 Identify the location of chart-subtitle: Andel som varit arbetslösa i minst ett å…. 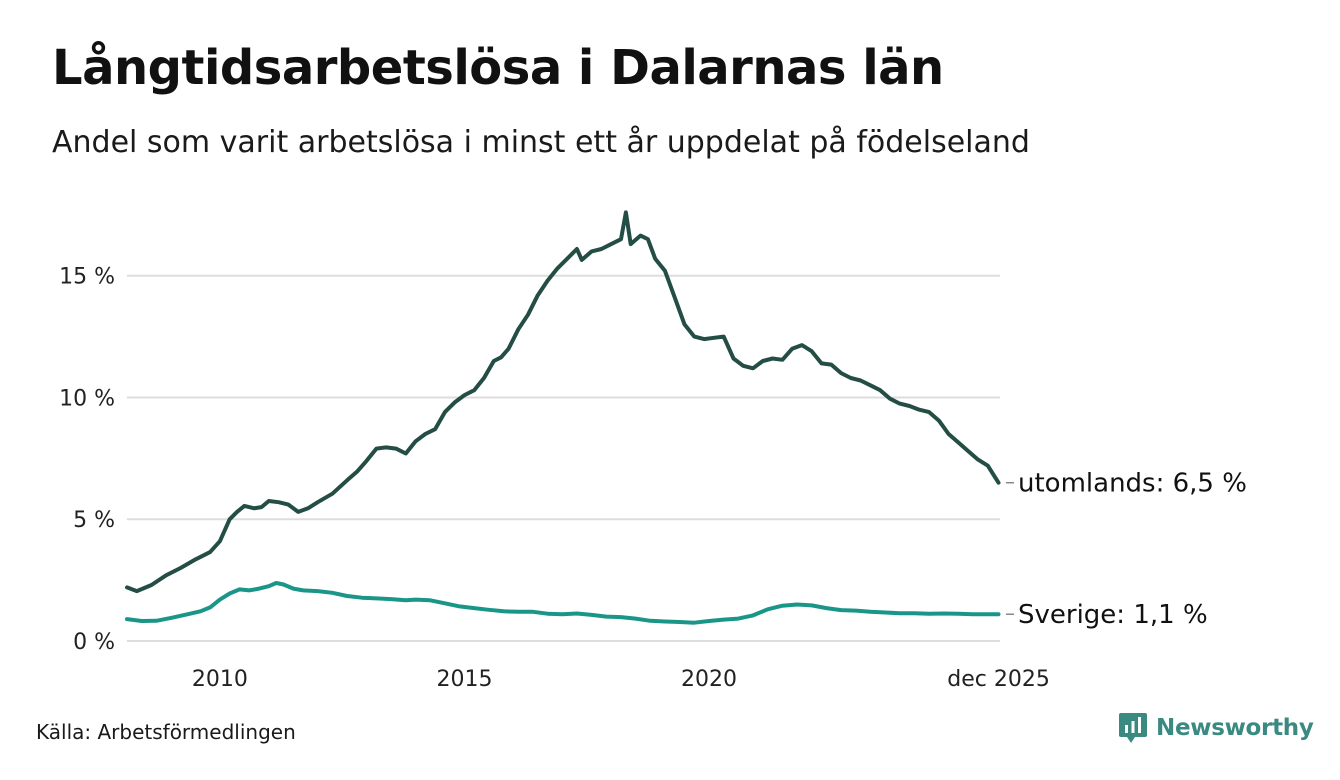
(541, 142).